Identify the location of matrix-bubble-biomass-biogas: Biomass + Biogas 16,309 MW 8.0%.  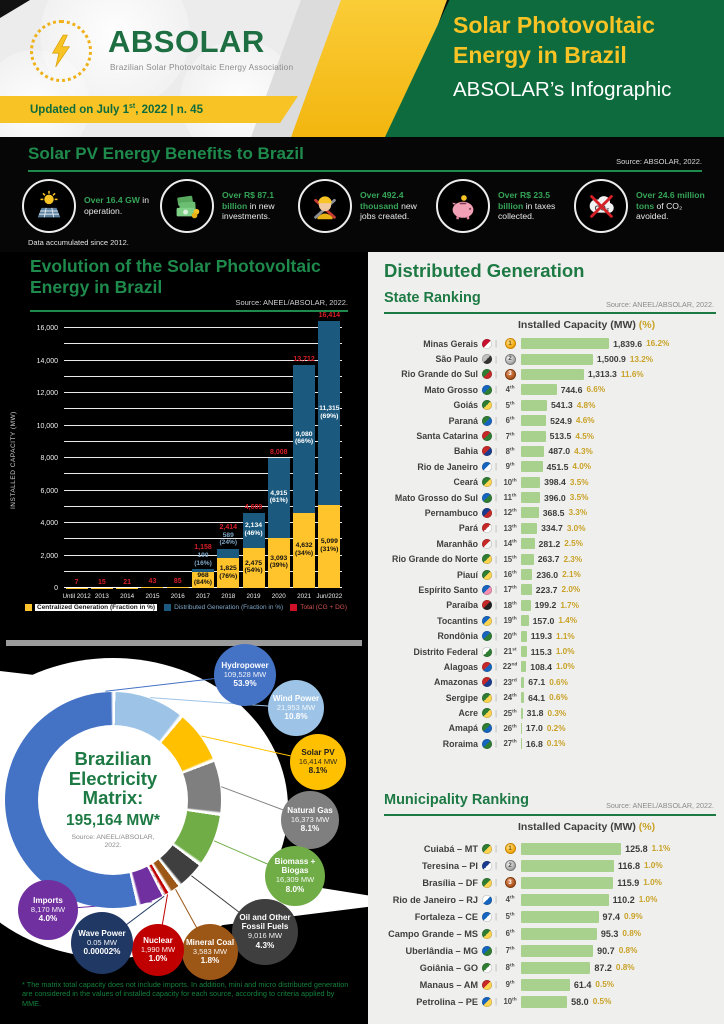
(295, 876).